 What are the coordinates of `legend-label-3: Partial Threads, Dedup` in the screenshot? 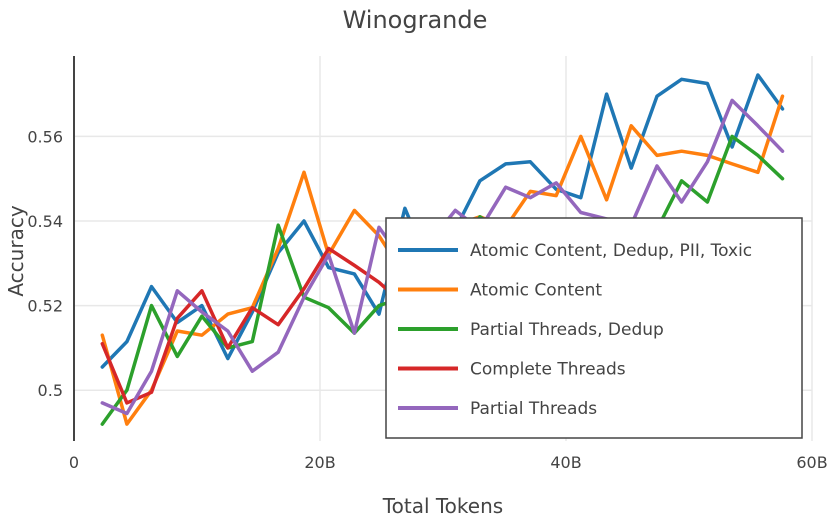 It's located at (567, 330).